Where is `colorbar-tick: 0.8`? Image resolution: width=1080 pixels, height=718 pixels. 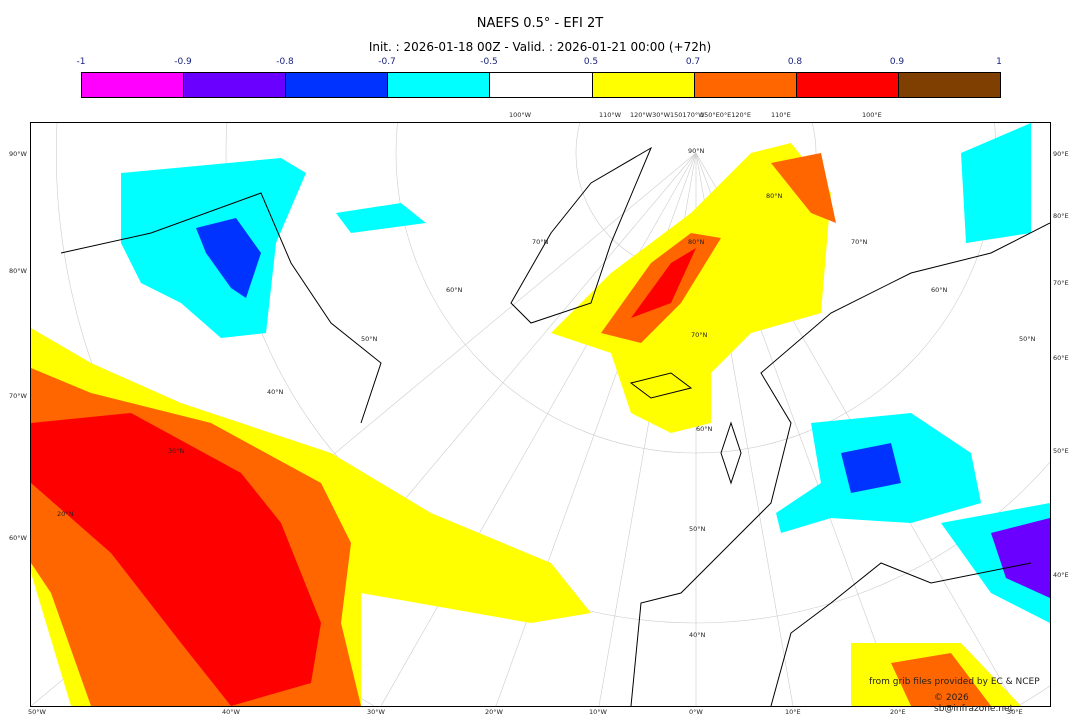
colorbar-tick: 0.8 is located at coordinates (795, 62).